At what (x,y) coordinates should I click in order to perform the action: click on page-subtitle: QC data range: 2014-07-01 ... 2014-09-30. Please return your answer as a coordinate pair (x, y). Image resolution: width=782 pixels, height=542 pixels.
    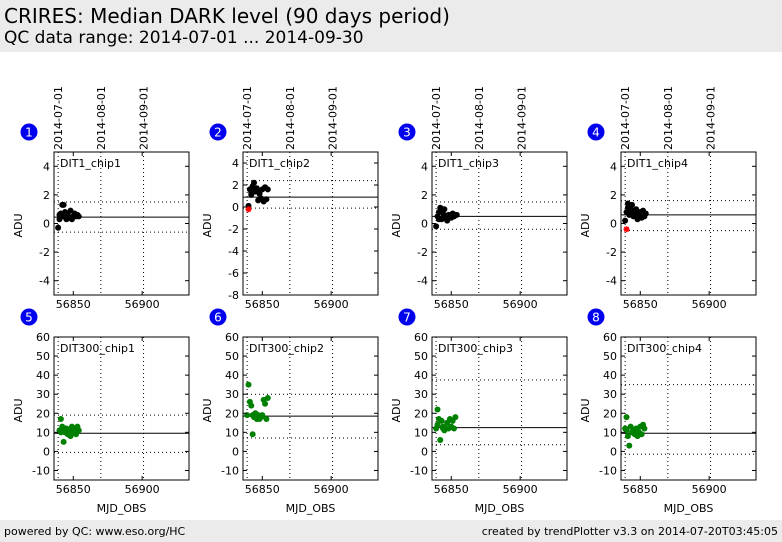
    Looking at the image, I should click on (184, 38).